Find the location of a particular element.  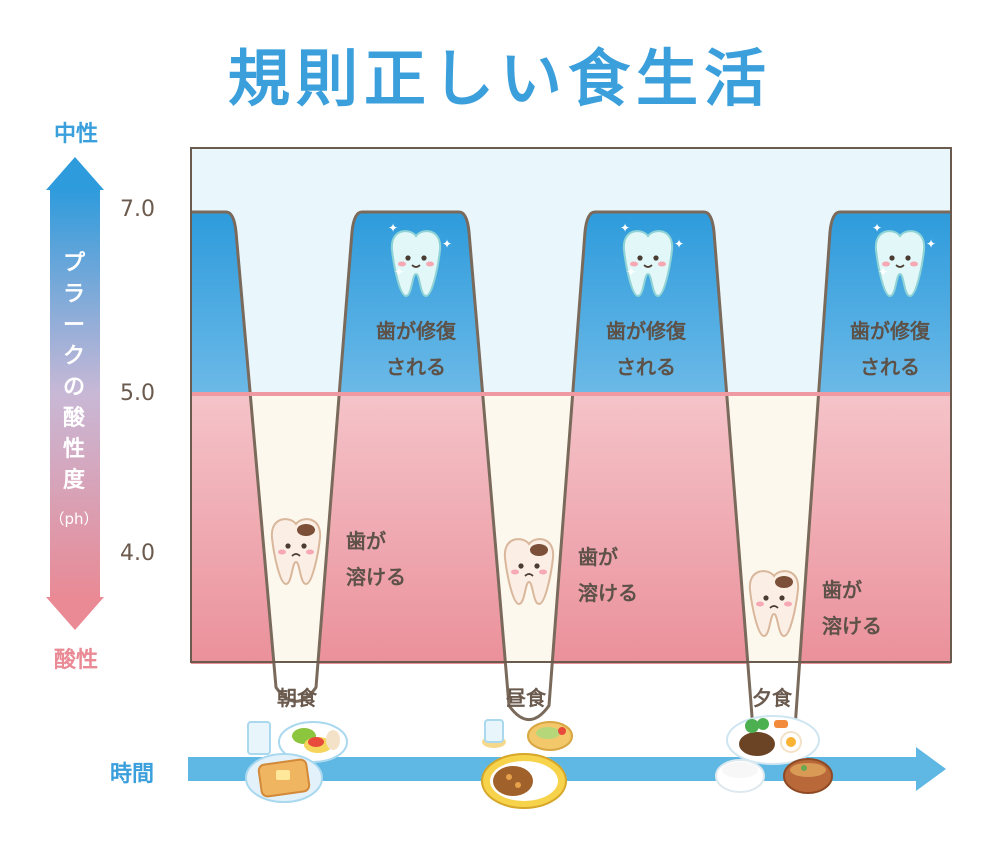

tick-label-4: 4.0 is located at coordinates (137, 553).